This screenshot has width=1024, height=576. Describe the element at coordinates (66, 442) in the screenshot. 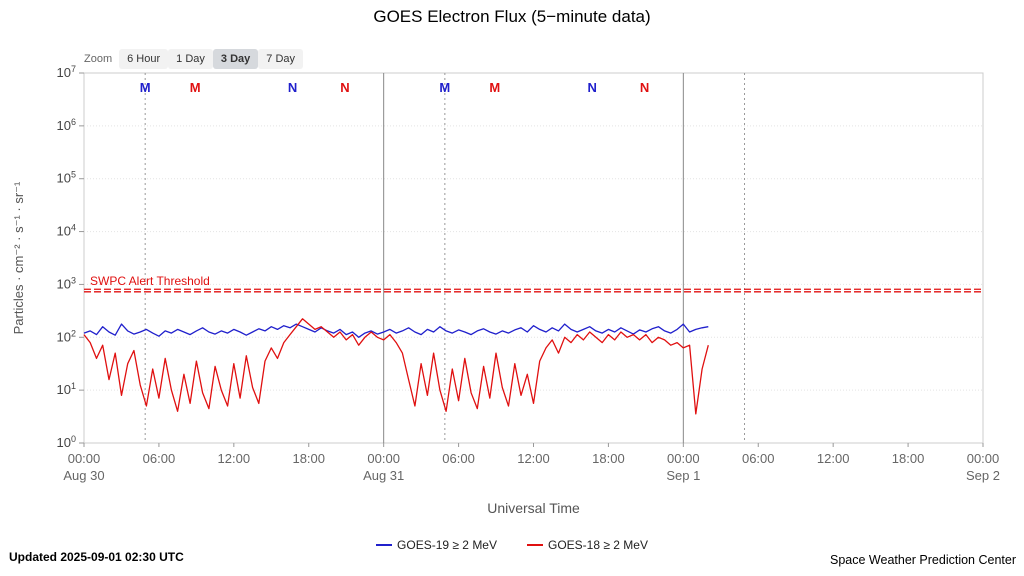

I see `y-tick-label: 10⁰` at that location.